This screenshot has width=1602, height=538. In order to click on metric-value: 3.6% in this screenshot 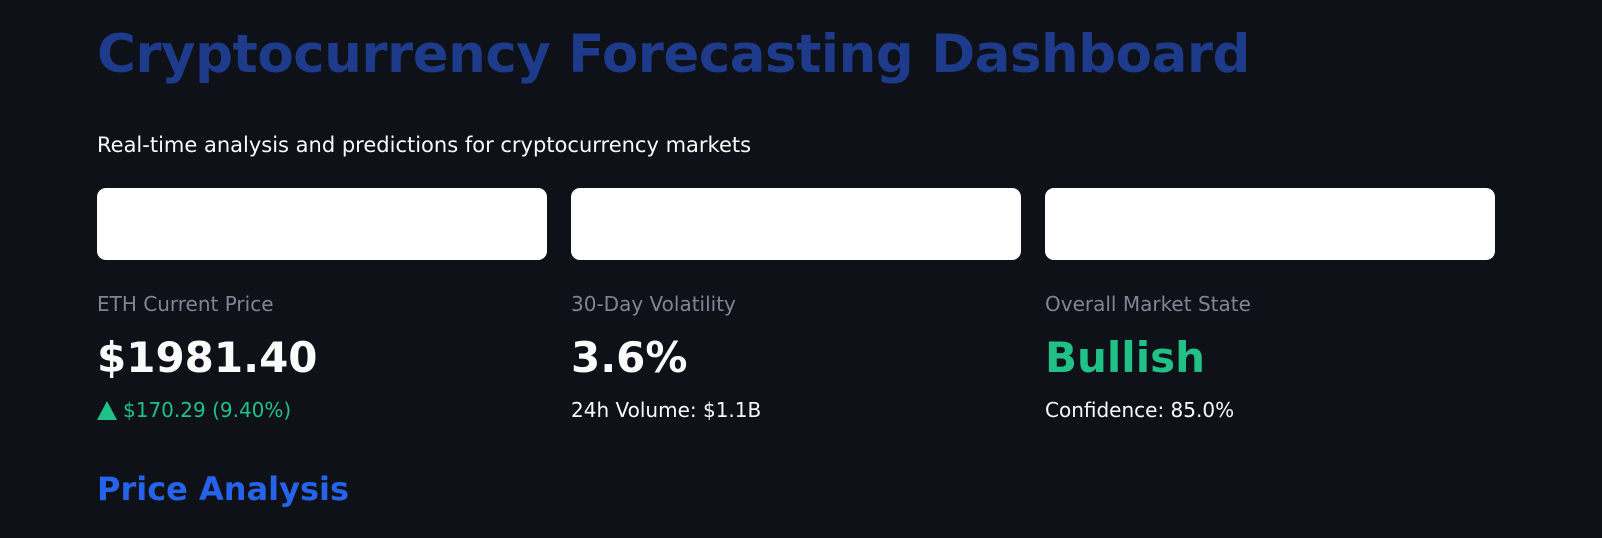, I will do `click(629, 357)`.